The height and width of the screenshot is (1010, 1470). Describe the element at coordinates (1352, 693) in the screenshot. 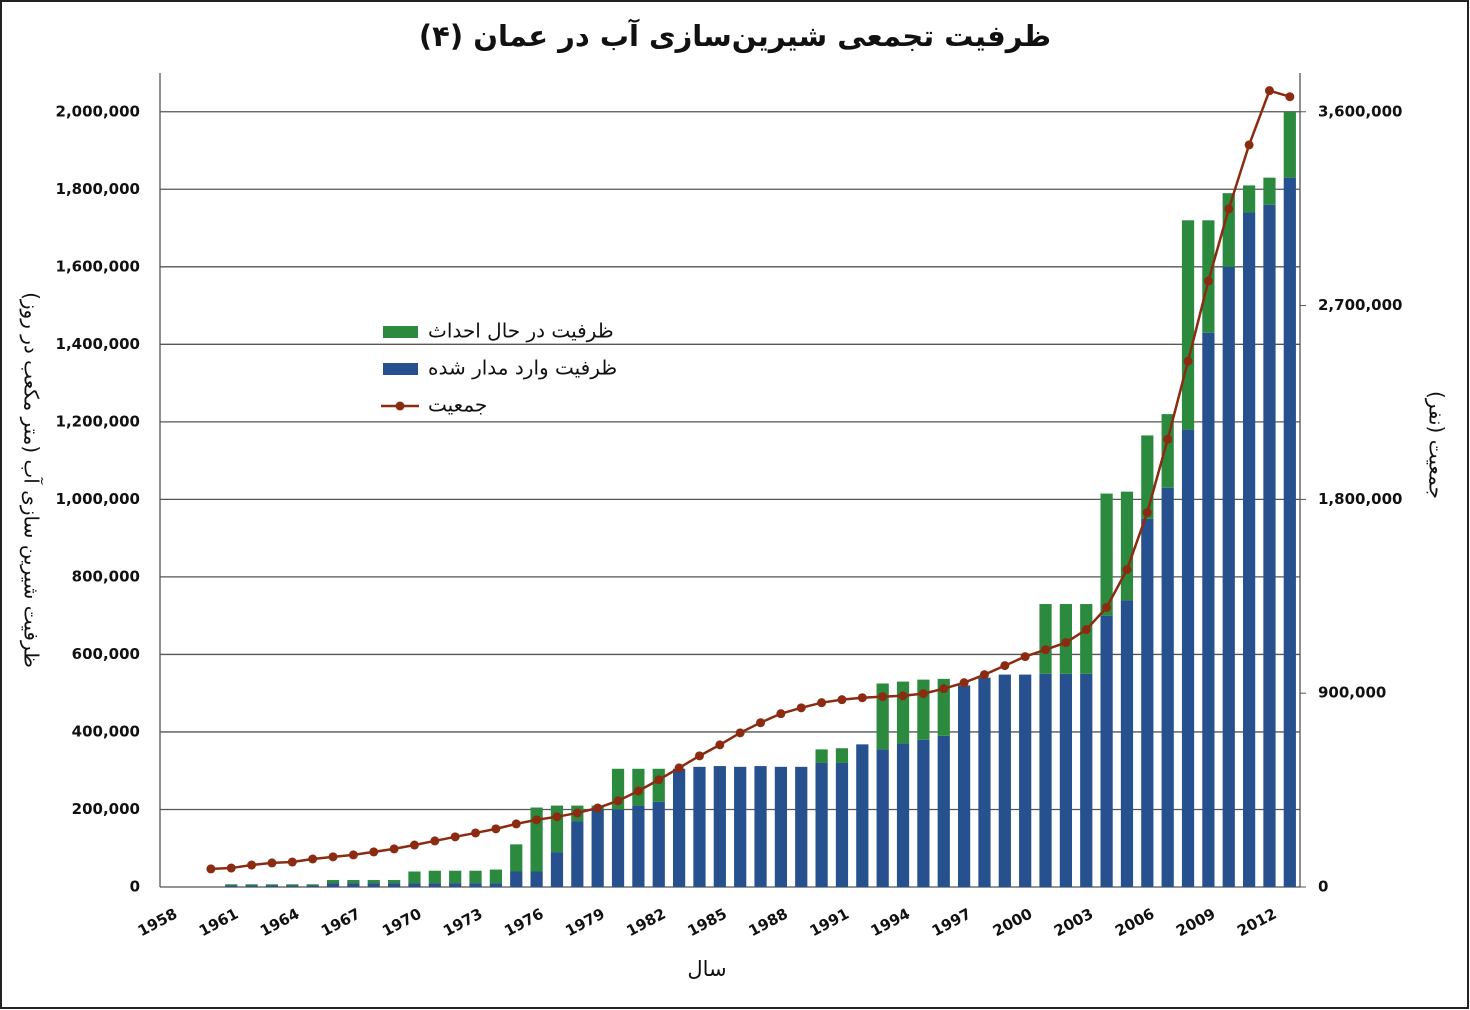

I see `y2-tick-label: 900,000` at that location.